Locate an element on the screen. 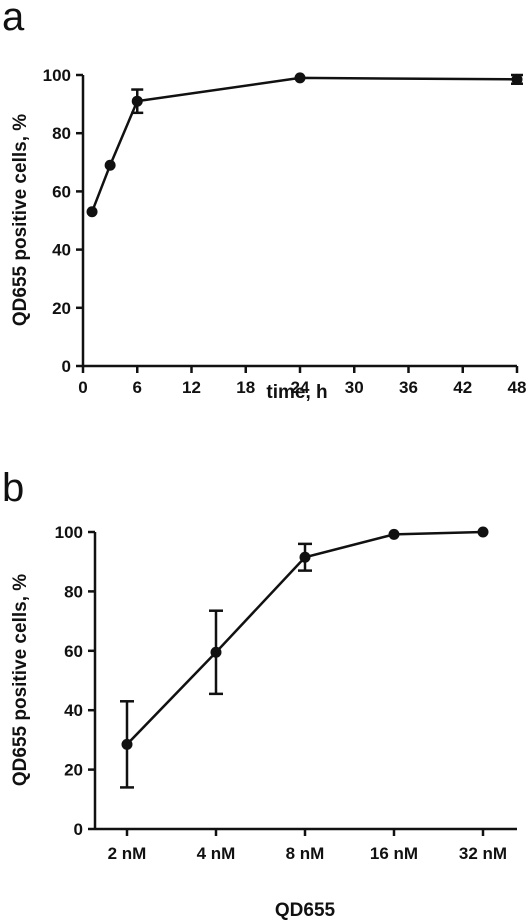 Image resolution: width=530 pixels, height=923 pixels. panel-letter-b: b is located at coordinates (13, 488).